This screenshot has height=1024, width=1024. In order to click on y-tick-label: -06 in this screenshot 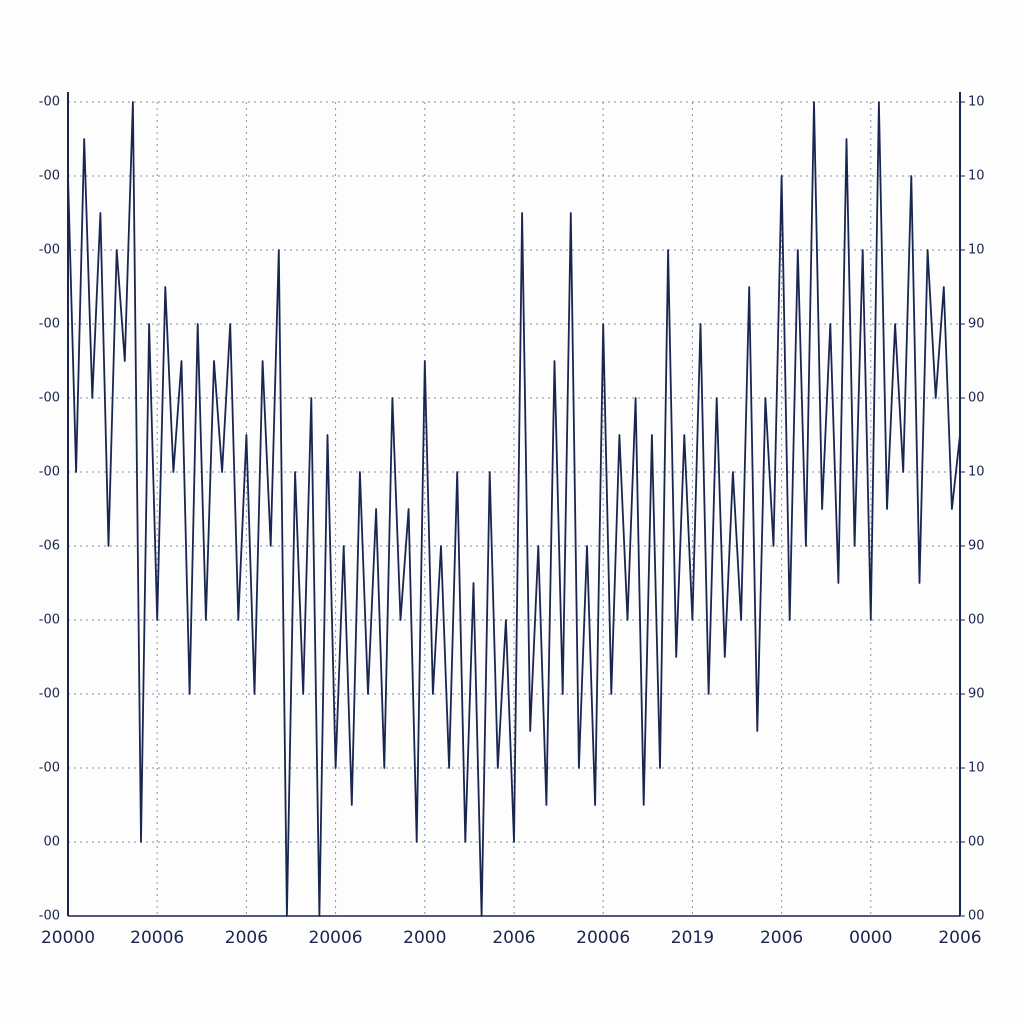, I will do `click(49, 546)`.